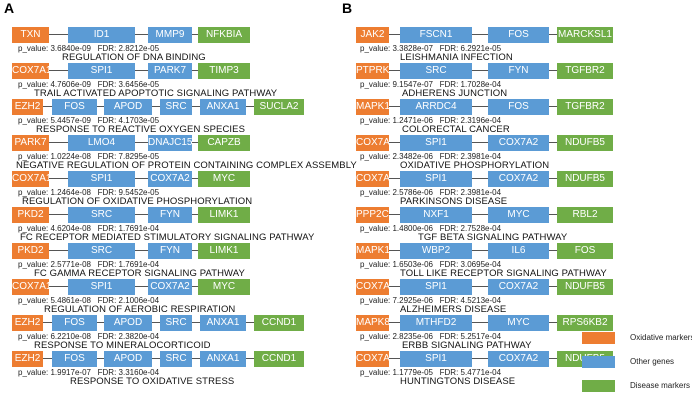 This screenshot has width=692, height=412. I want to click on p-value: 2.3482e-06, so click(412, 156).